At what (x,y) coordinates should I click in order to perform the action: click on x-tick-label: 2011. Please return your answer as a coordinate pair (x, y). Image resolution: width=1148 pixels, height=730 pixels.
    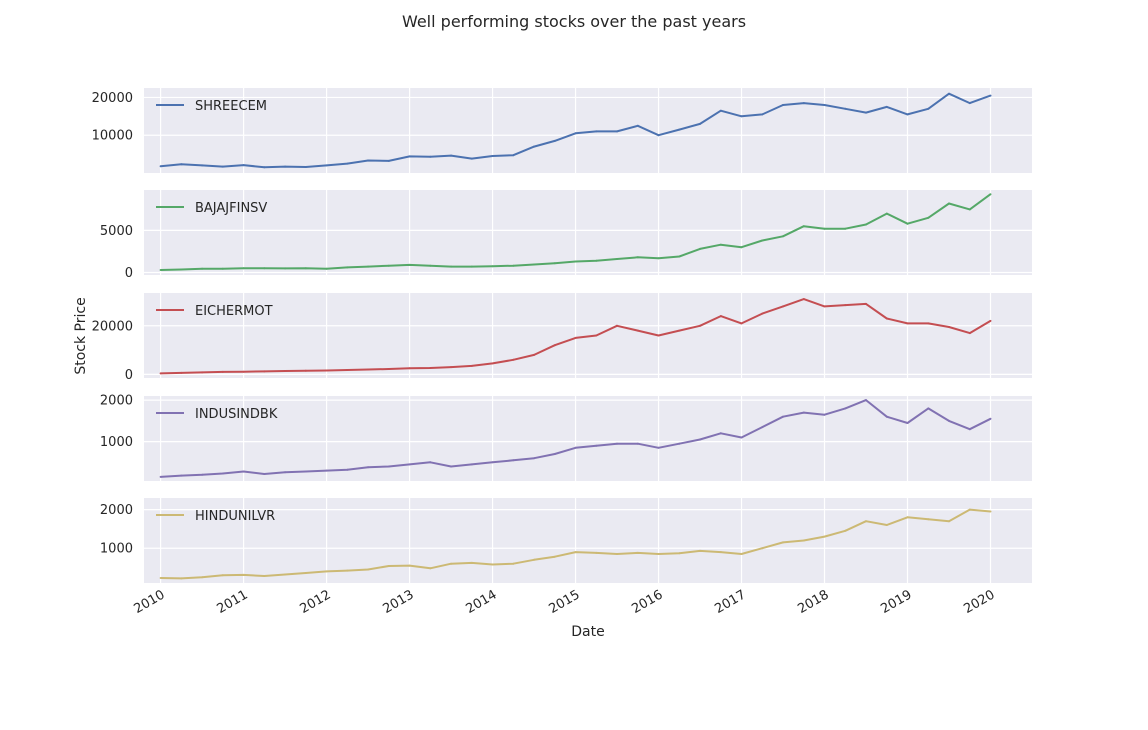
    Looking at the image, I should click on (232, 602).